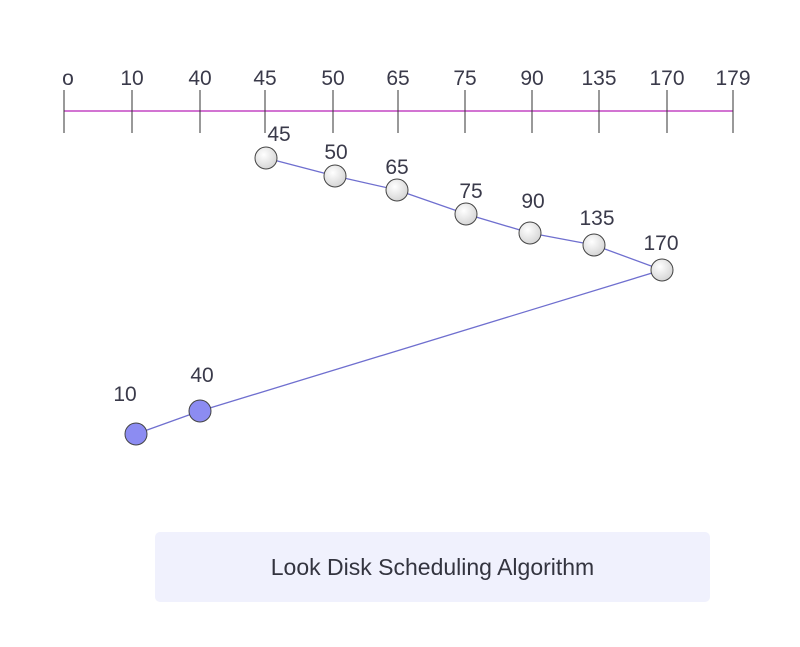  I want to click on axis-tick-label: 10, so click(131, 78).